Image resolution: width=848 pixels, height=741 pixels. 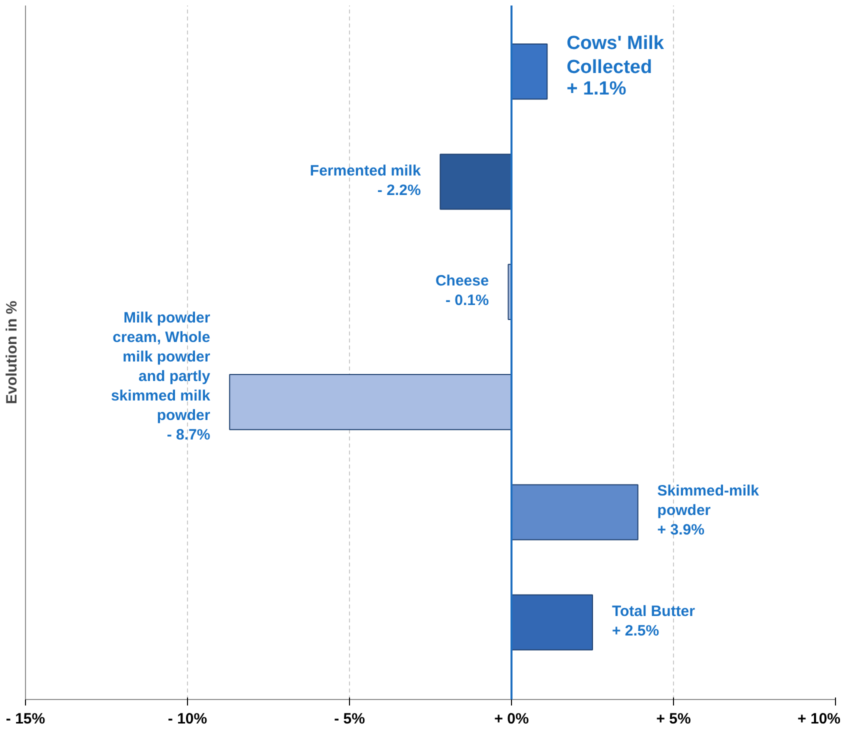 What do you see at coordinates (708, 500) in the screenshot?
I see `y-tick-label: Skimmed-milk powder` at bounding box center [708, 500].